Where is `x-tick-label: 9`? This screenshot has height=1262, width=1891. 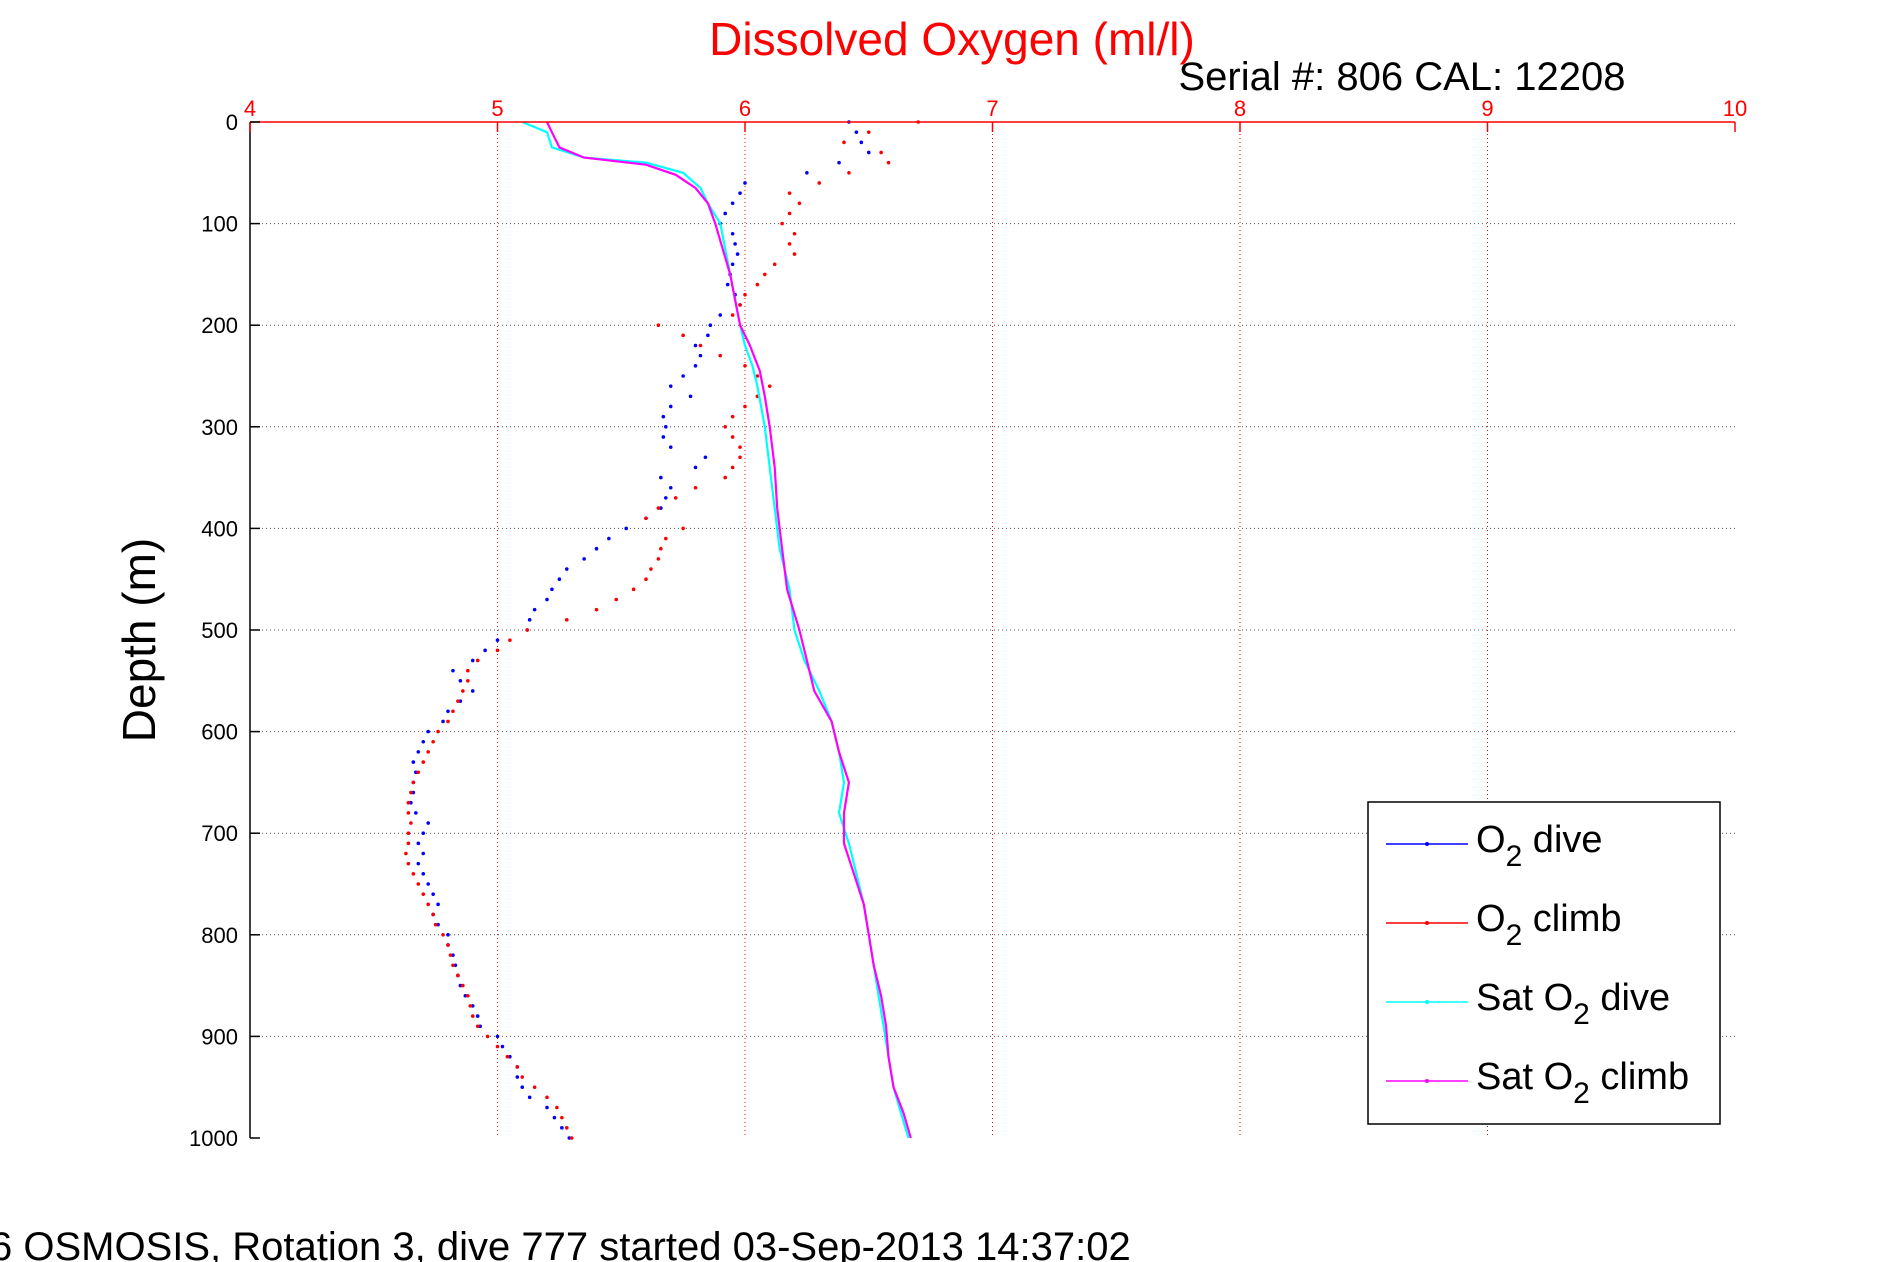
x-tick-label: 9 is located at coordinates (1487, 108).